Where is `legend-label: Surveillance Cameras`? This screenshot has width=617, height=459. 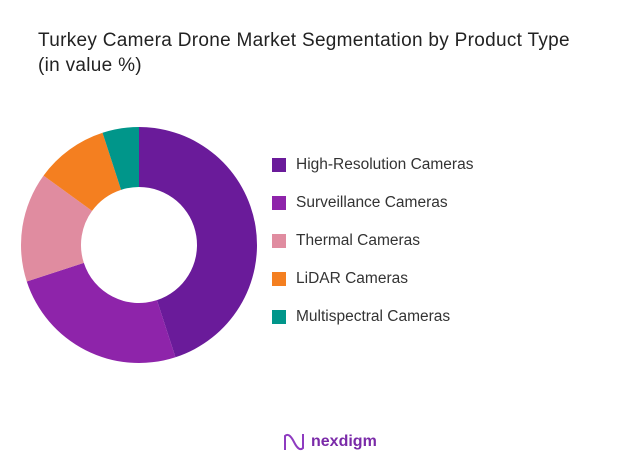
legend-label: Surveillance Cameras is located at coordinates (372, 202).